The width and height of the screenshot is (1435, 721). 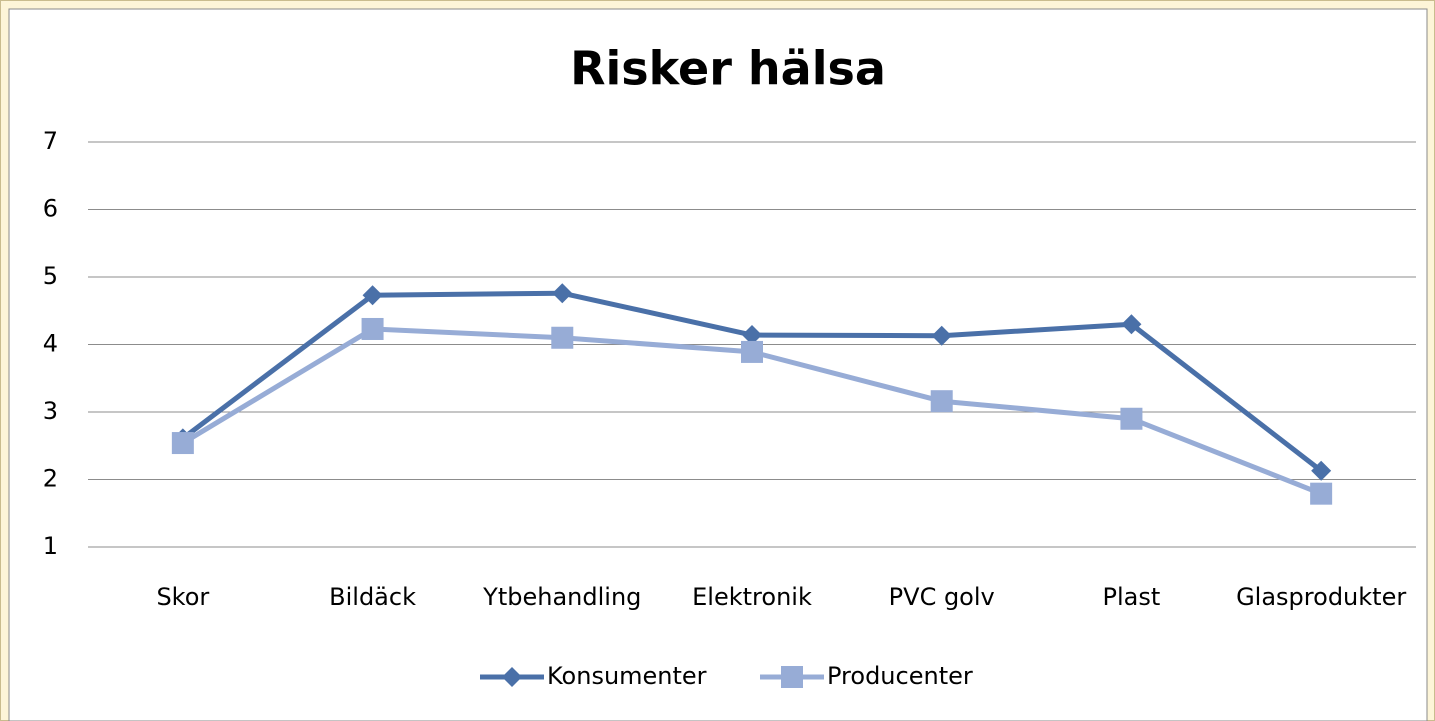 What do you see at coordinates (728, 69) in the screenshot?
I see `chart-title: Risker hälsa` at bounding box center [728, 69].